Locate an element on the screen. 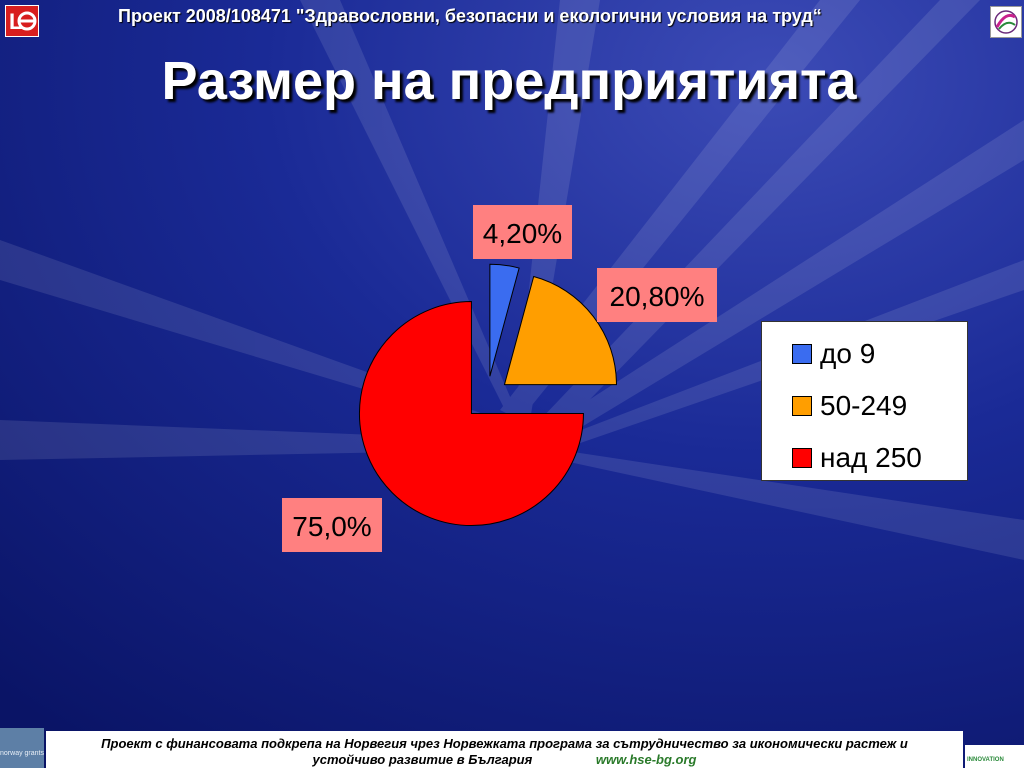  chart-legend: до 9 50-249 над 250 is located at coordinates (864, 401).